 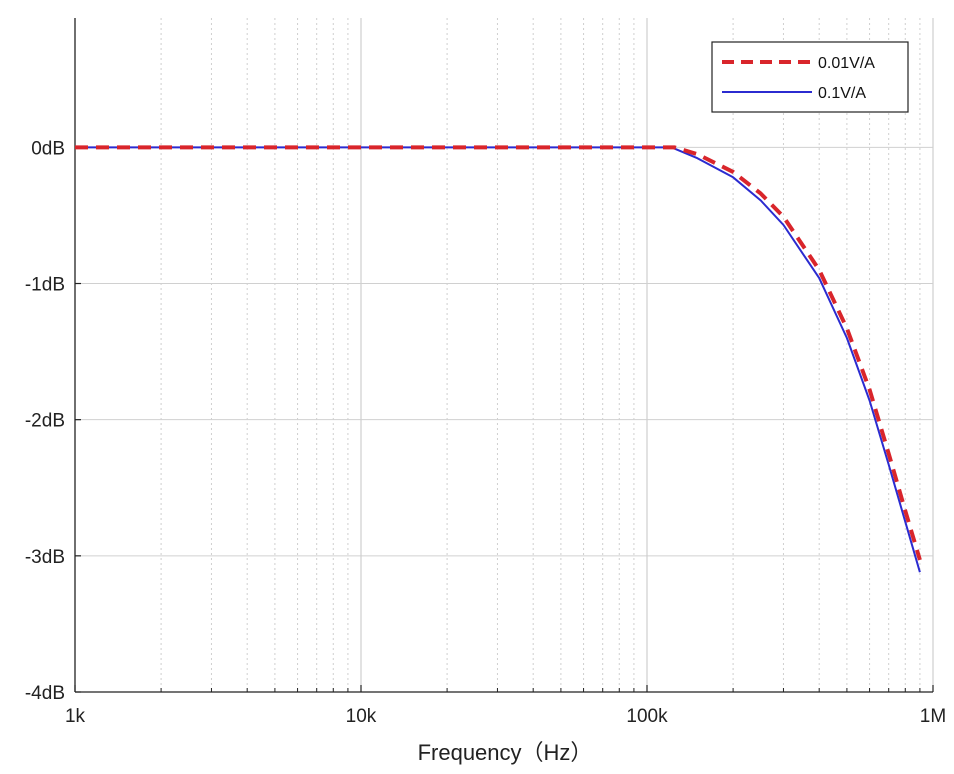 I want to click on y-tick-label: -4dB, so click(x=45, y=693).